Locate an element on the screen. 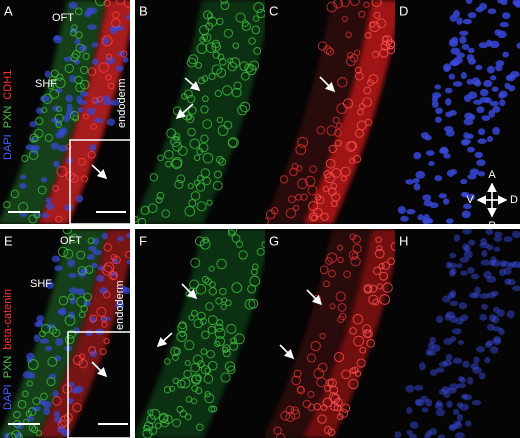 This screenshot has width=520, height=438. compass-label: A is located at coordinates (492, 175).